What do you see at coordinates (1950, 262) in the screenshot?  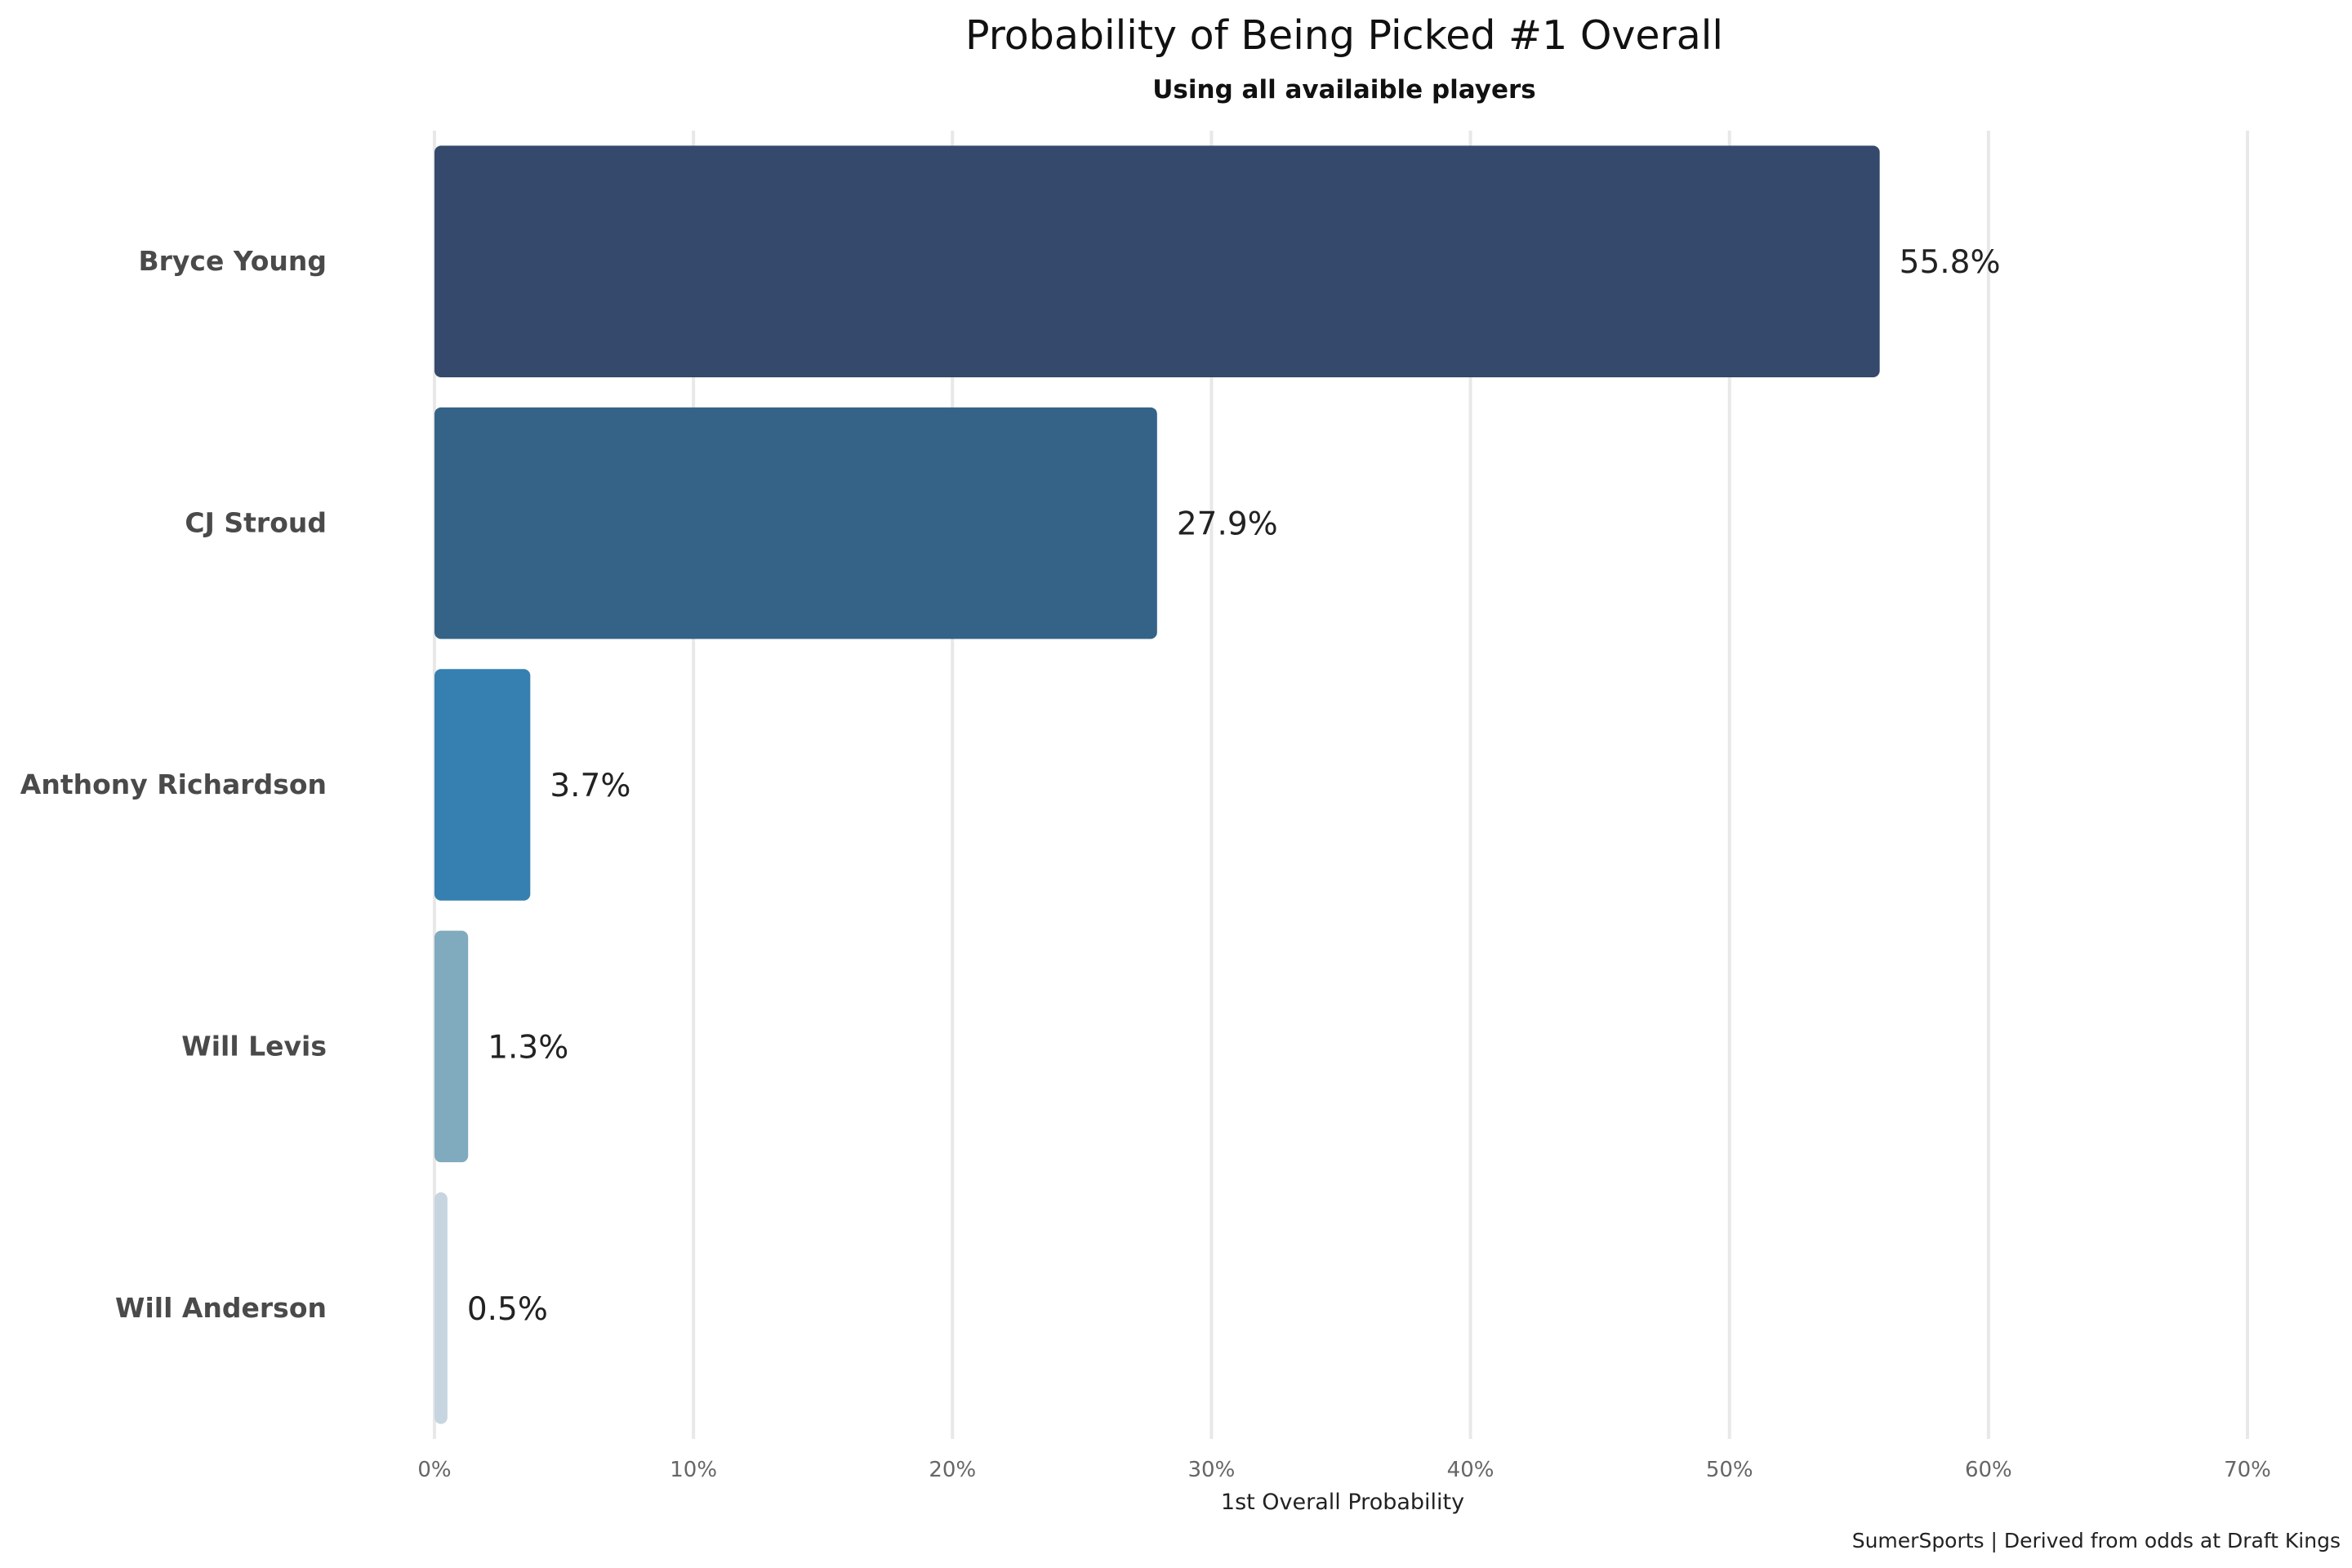 I see `value-label: 55.8%` at bounding box center [1950, 262].